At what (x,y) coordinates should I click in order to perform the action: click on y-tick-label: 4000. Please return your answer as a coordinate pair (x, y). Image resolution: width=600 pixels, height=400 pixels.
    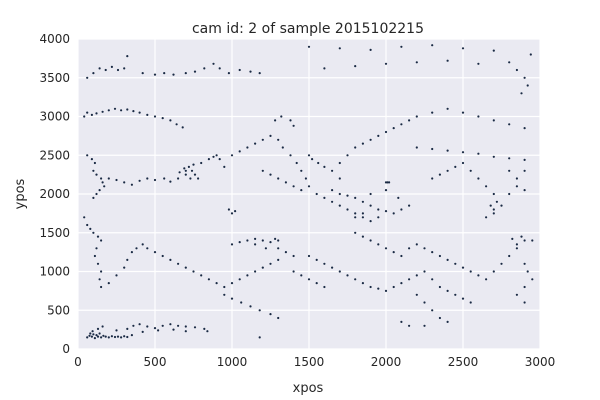
    Looking at the image, I should click on (54, 39).